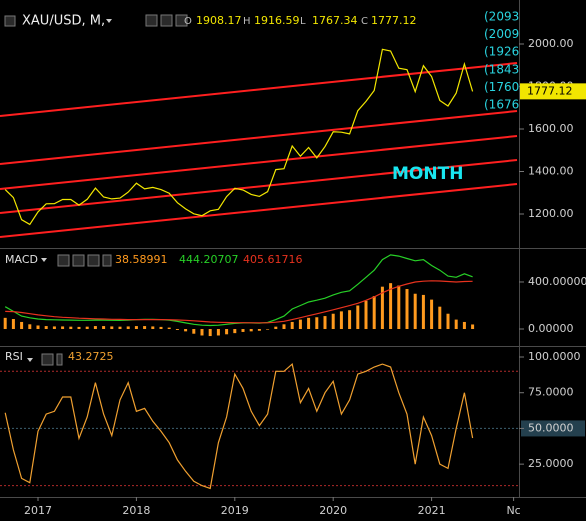 The image size is (586, 521). Describe the element at coordinates (501, 87) in the screenshot. I see `channel-label: (1760` at that location.